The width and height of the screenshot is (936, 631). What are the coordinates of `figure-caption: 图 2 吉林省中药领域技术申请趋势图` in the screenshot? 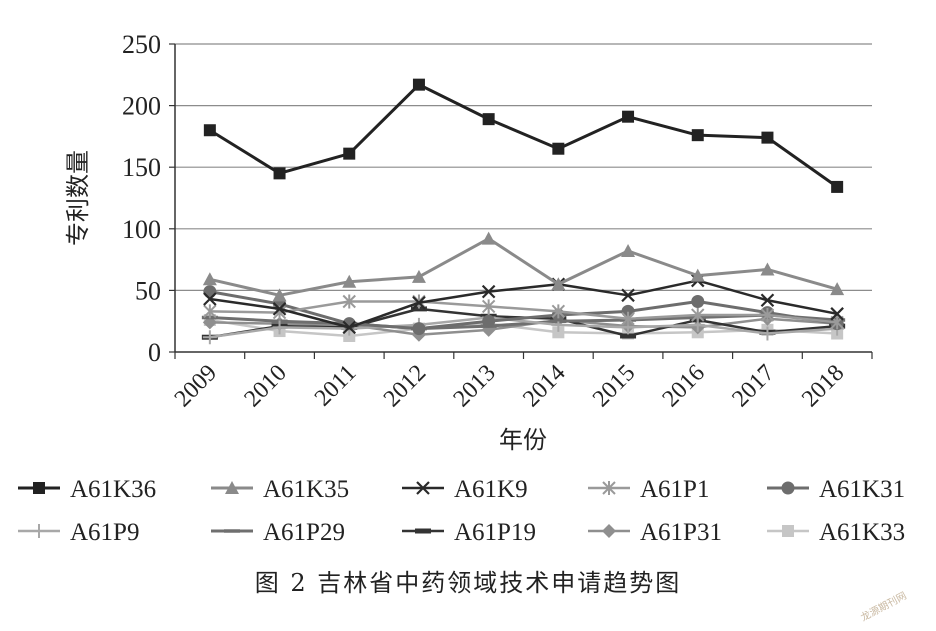 It's located at (468, 583).